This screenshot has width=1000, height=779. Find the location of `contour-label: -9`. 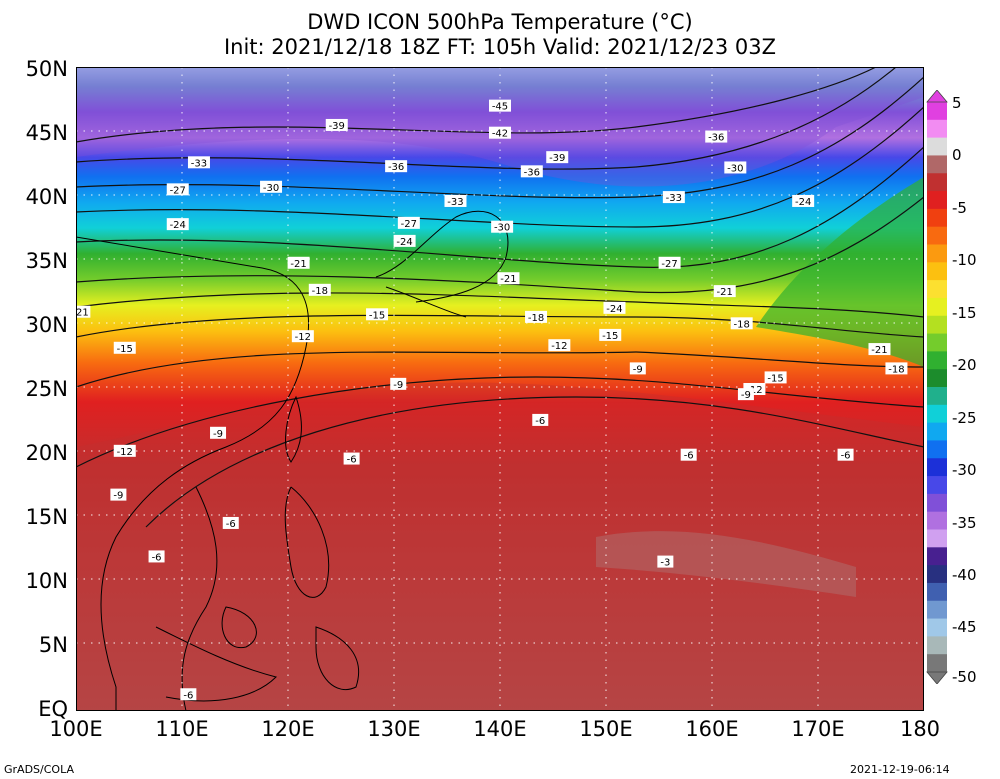

contour-label: -9 is located at coordinates (218, 433).